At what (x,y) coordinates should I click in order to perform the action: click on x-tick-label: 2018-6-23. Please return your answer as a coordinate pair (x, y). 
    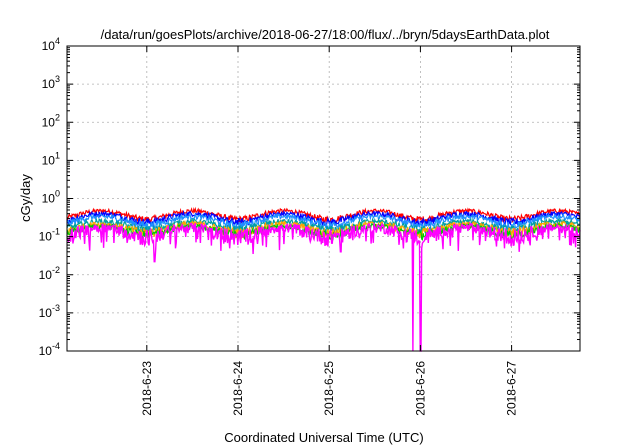
    Looking at the image, I should click on (147, 388).